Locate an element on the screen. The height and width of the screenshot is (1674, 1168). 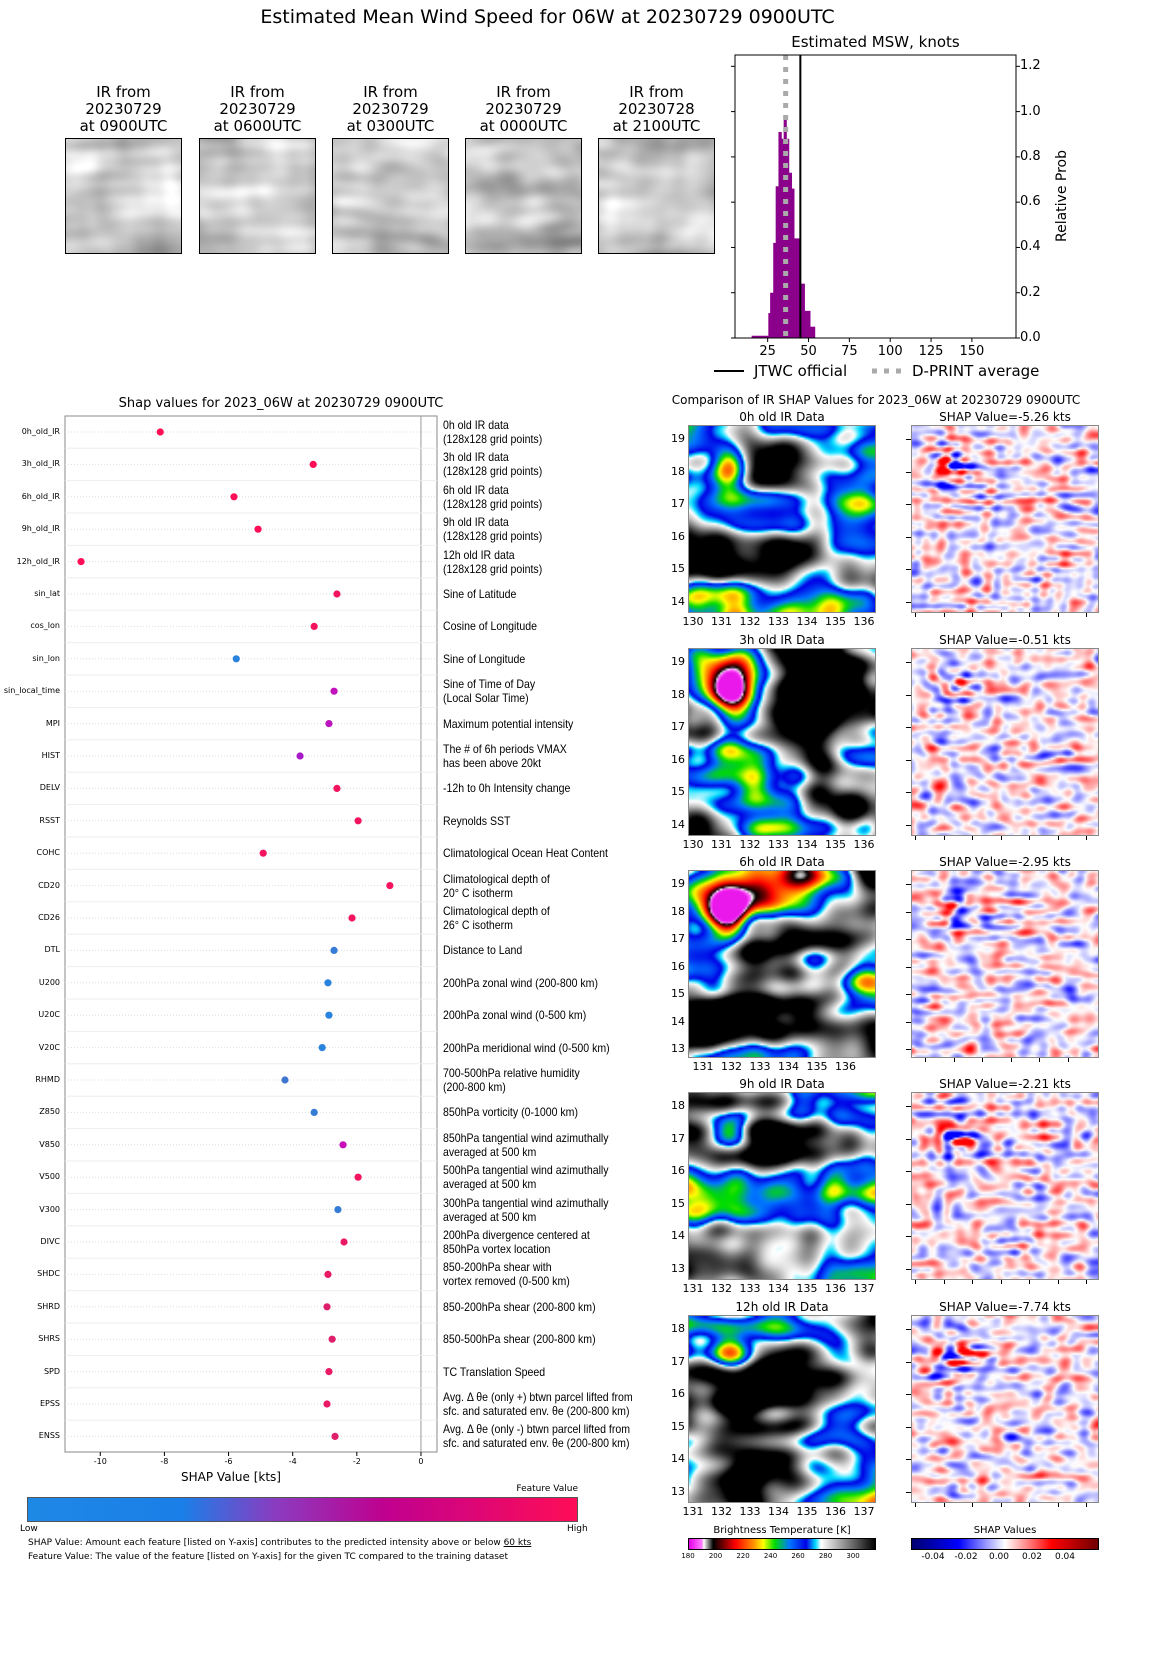
feature-code-label: sin_lon is located at coordinates (46, 658).